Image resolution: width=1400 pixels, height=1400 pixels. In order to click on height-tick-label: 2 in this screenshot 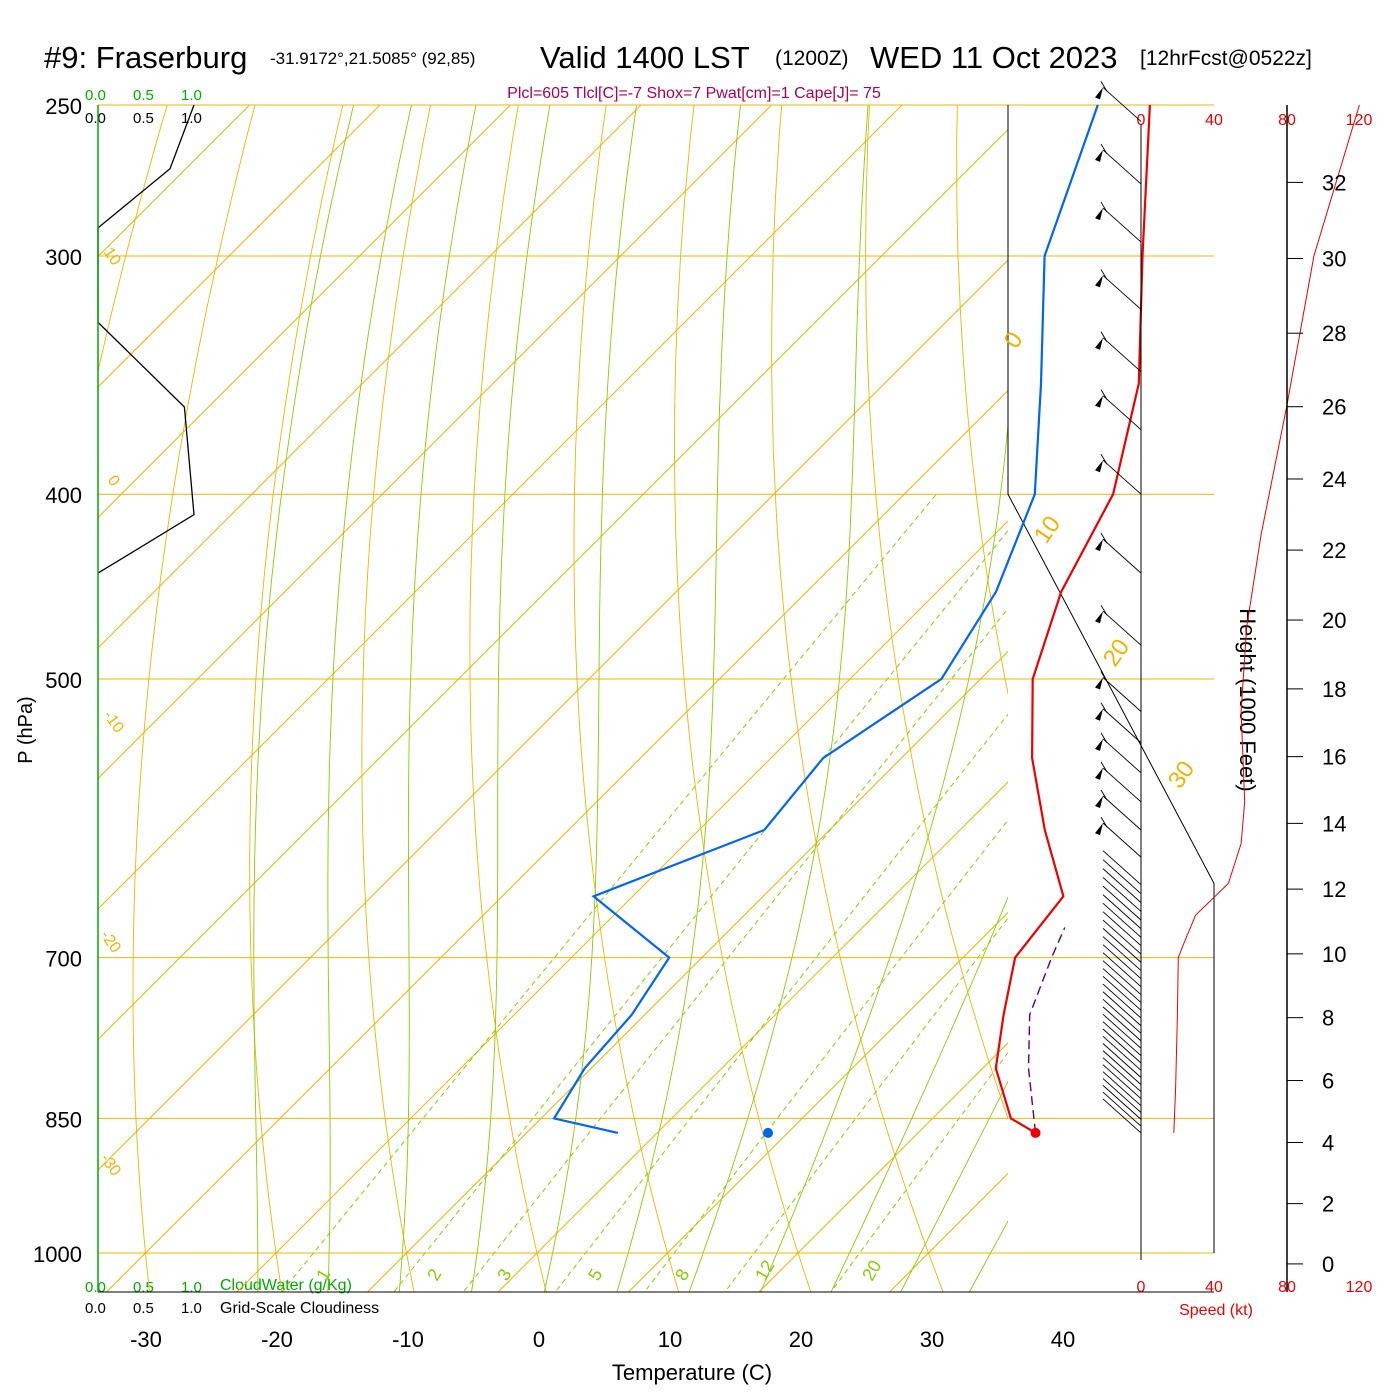, I will do `click(1328, 1204)`.